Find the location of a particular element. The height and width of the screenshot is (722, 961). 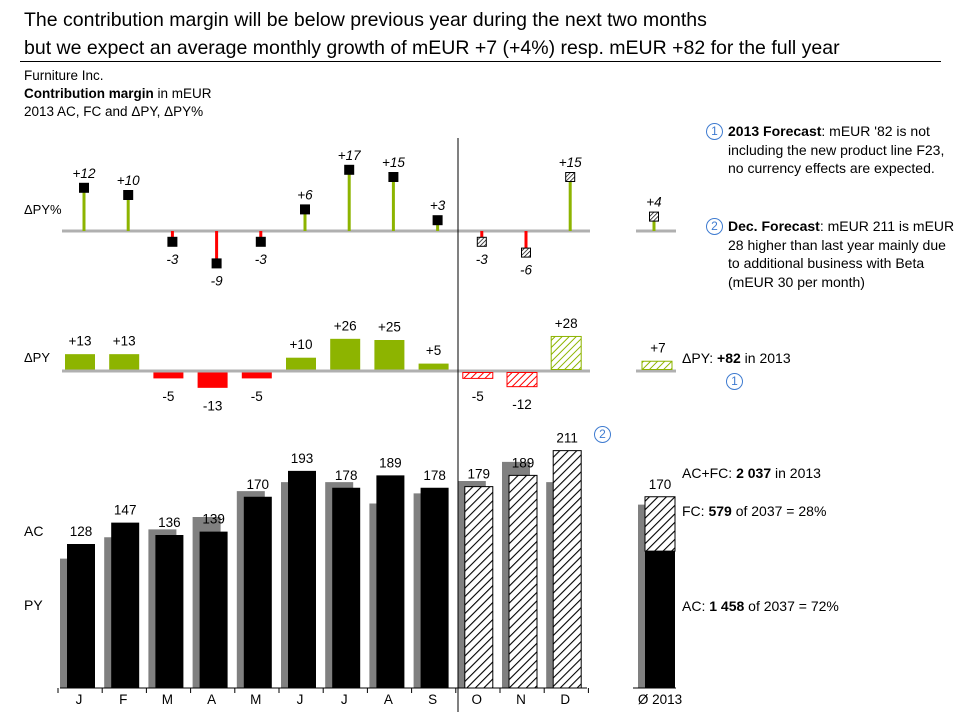

delta-pct-label: +3 is located at coordinates (438, 205).